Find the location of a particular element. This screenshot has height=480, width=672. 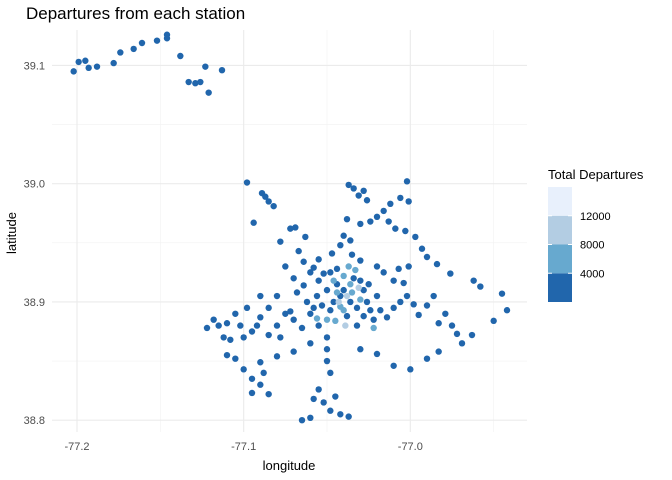

legend-break-label: 8000 is located at coordinates (592, 246).